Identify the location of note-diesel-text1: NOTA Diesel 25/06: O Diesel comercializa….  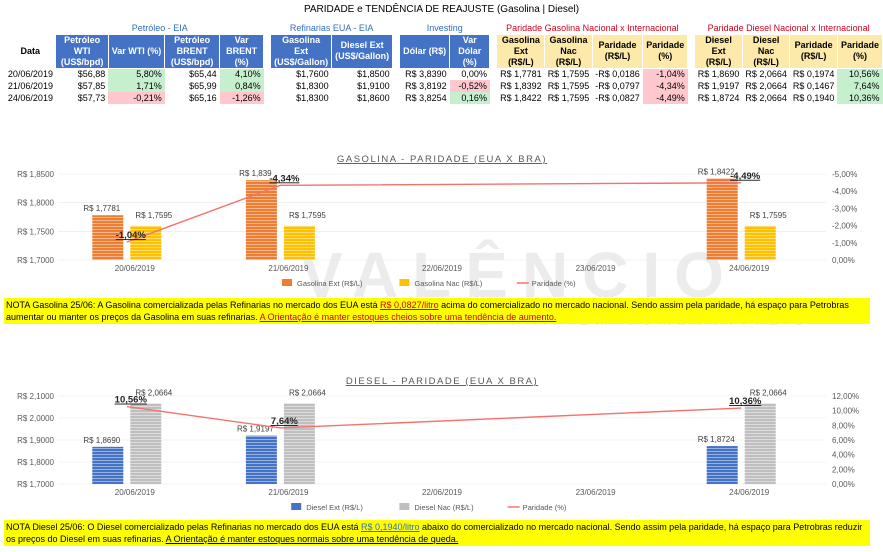
(183, 527).